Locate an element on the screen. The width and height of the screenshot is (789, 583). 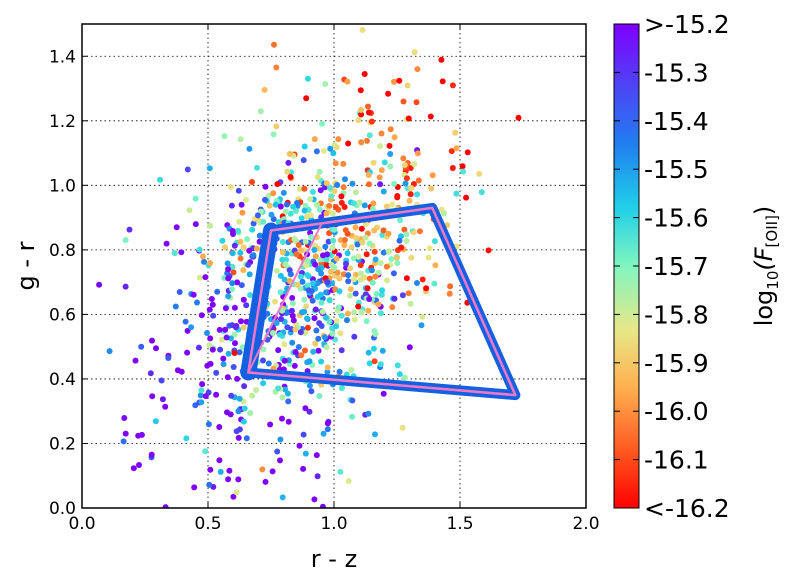
colorbar-tick-label: -16.1 is located at coordinates (676, 460).